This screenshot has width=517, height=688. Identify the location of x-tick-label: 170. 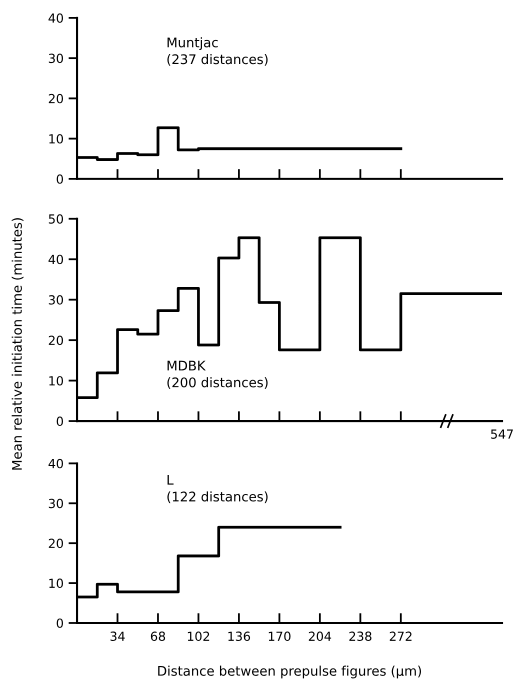
(279, 636).